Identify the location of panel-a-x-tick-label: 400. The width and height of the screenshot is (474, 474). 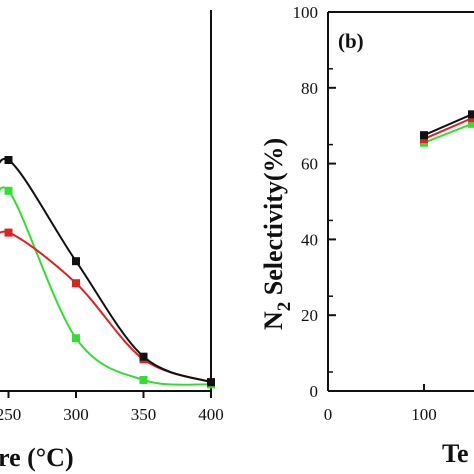
(211, 414).